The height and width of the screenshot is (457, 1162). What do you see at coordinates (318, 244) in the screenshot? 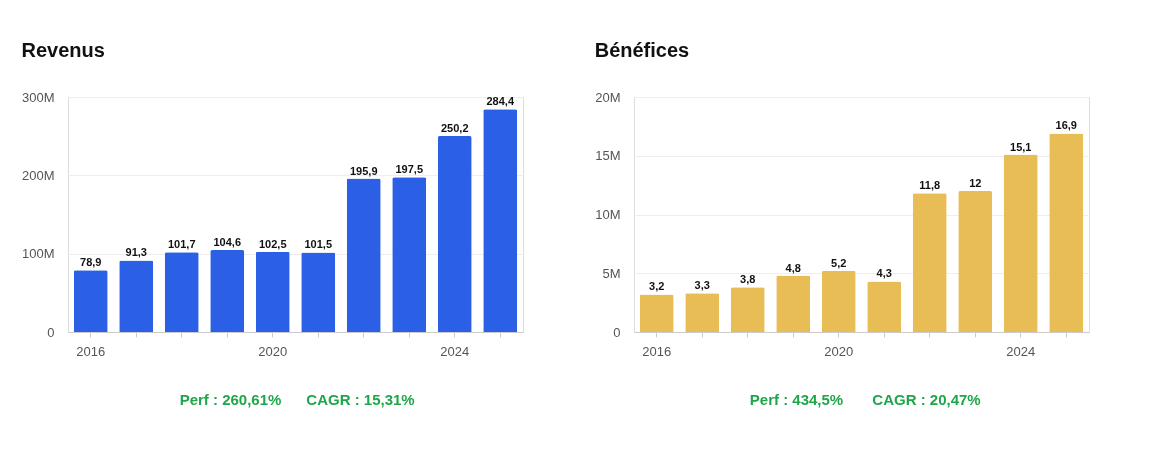
I see `data-label: 101,5` at bounding box center [318, 244].